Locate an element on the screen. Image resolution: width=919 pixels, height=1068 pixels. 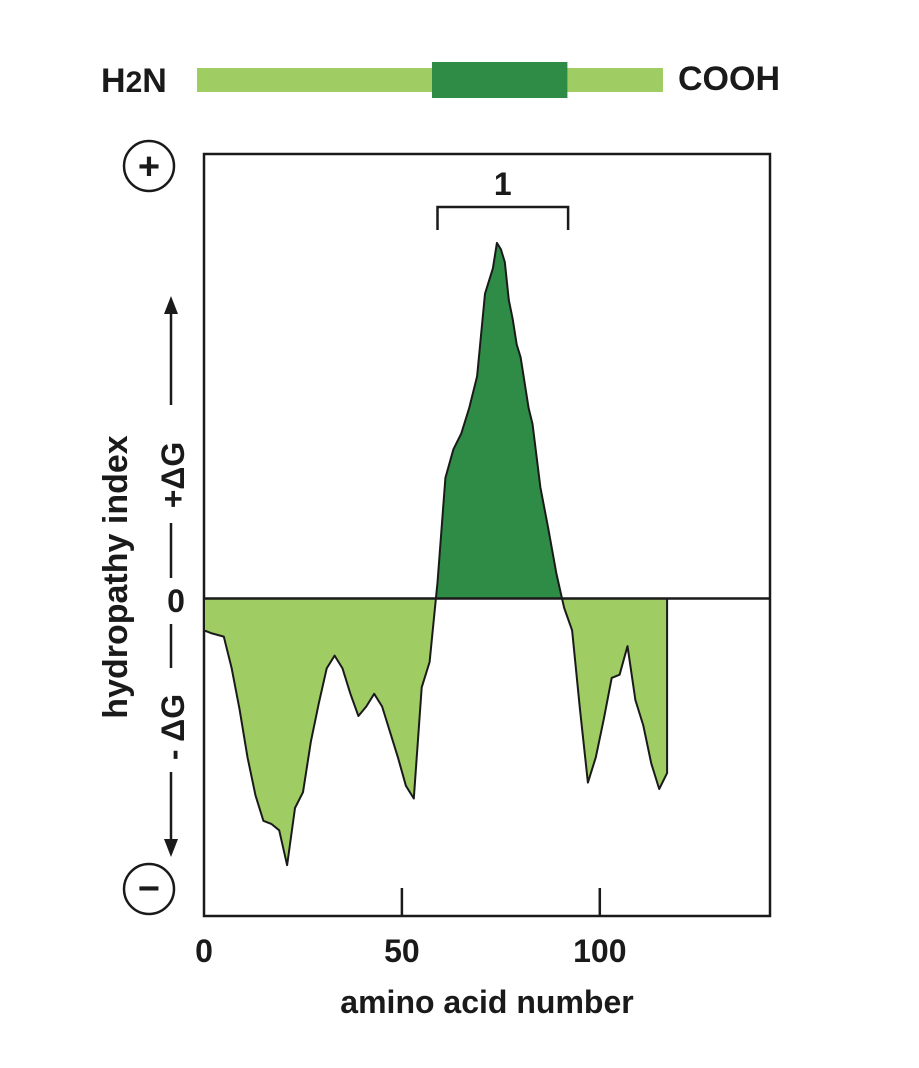
hydrophilic-area is located at coordinates (436, 732).